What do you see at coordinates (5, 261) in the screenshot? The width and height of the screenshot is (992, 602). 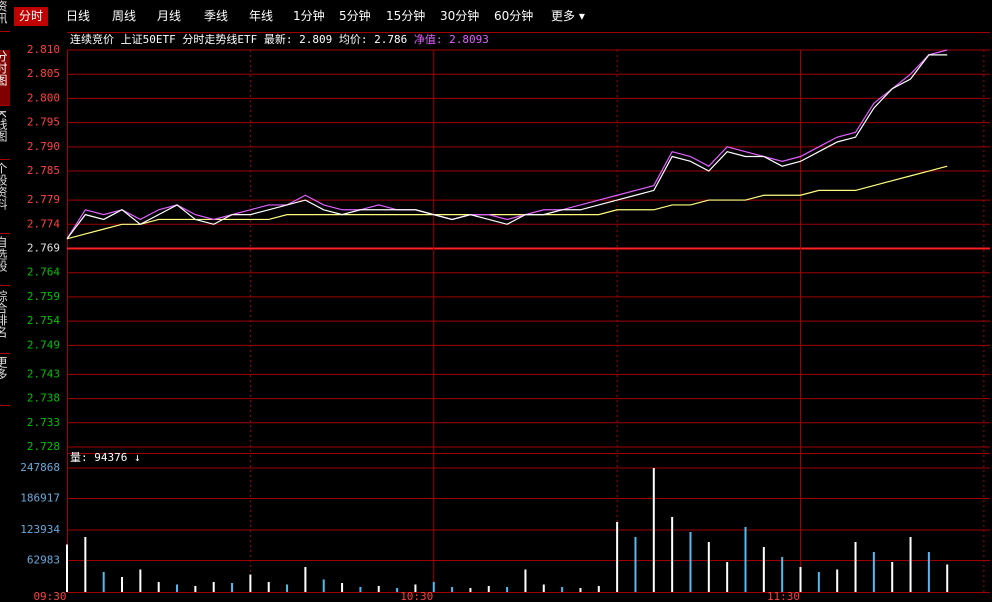 I see `side-tab: 自选股` at bounding box center [5, 261].